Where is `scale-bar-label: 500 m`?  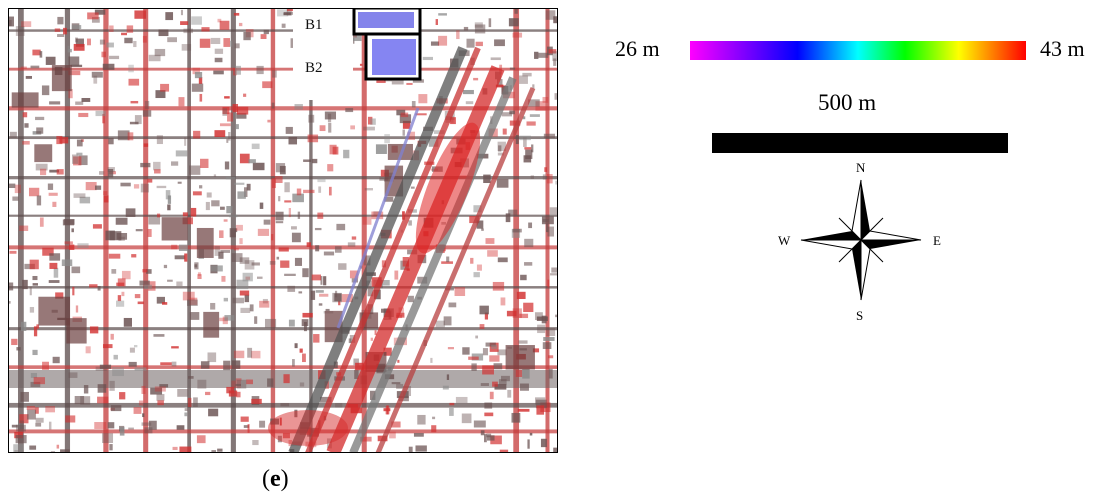
scale-bar-label: 500 m is located at coordinates (847, 102).